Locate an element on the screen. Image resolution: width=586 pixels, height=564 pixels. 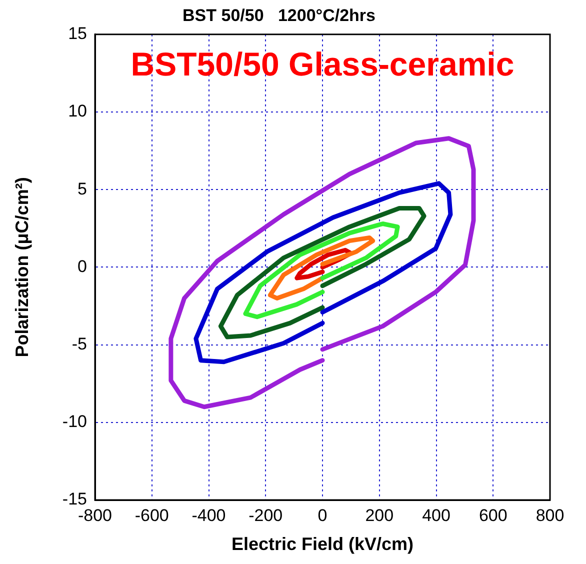
y-tick-label: -5 is located at coordinates (79, 344).